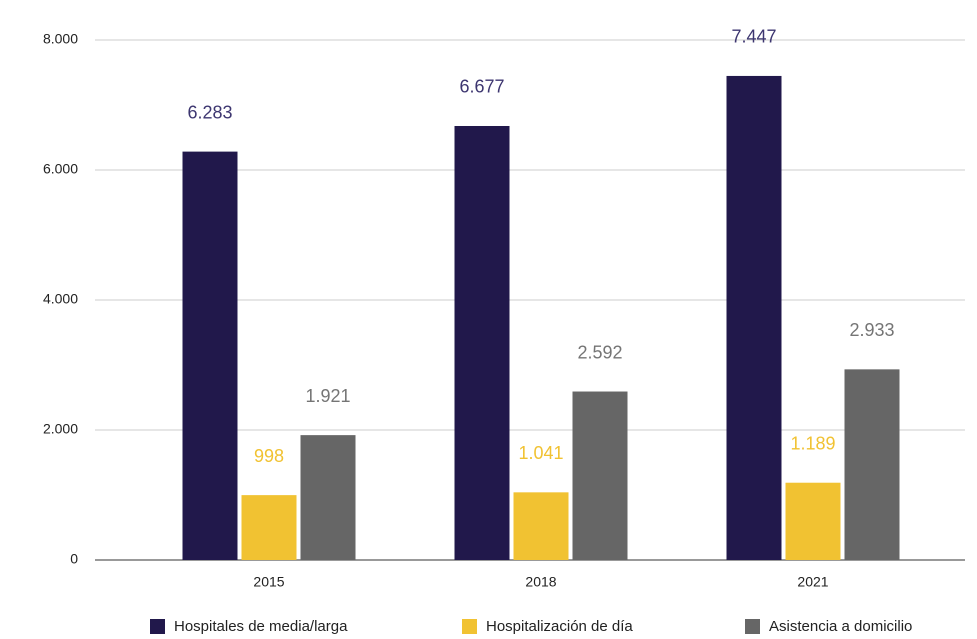  Describe the element at coordinates (327, 396) in the screenshot. I see `value-label: 1.921` at that location.